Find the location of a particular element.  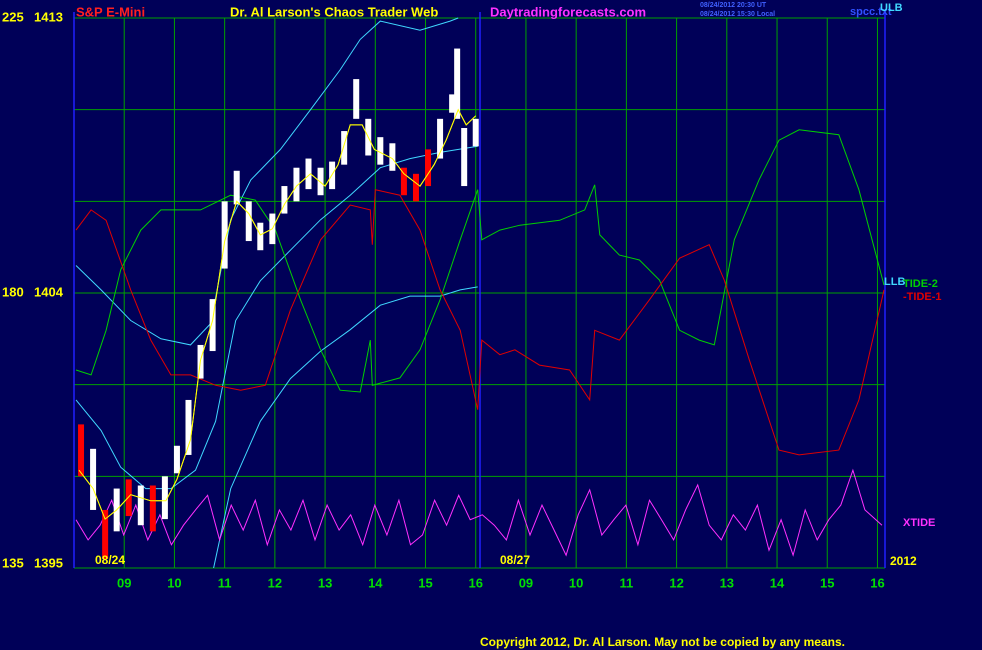

series-label: -TIDE-1 is located at coordinates (922, 297).